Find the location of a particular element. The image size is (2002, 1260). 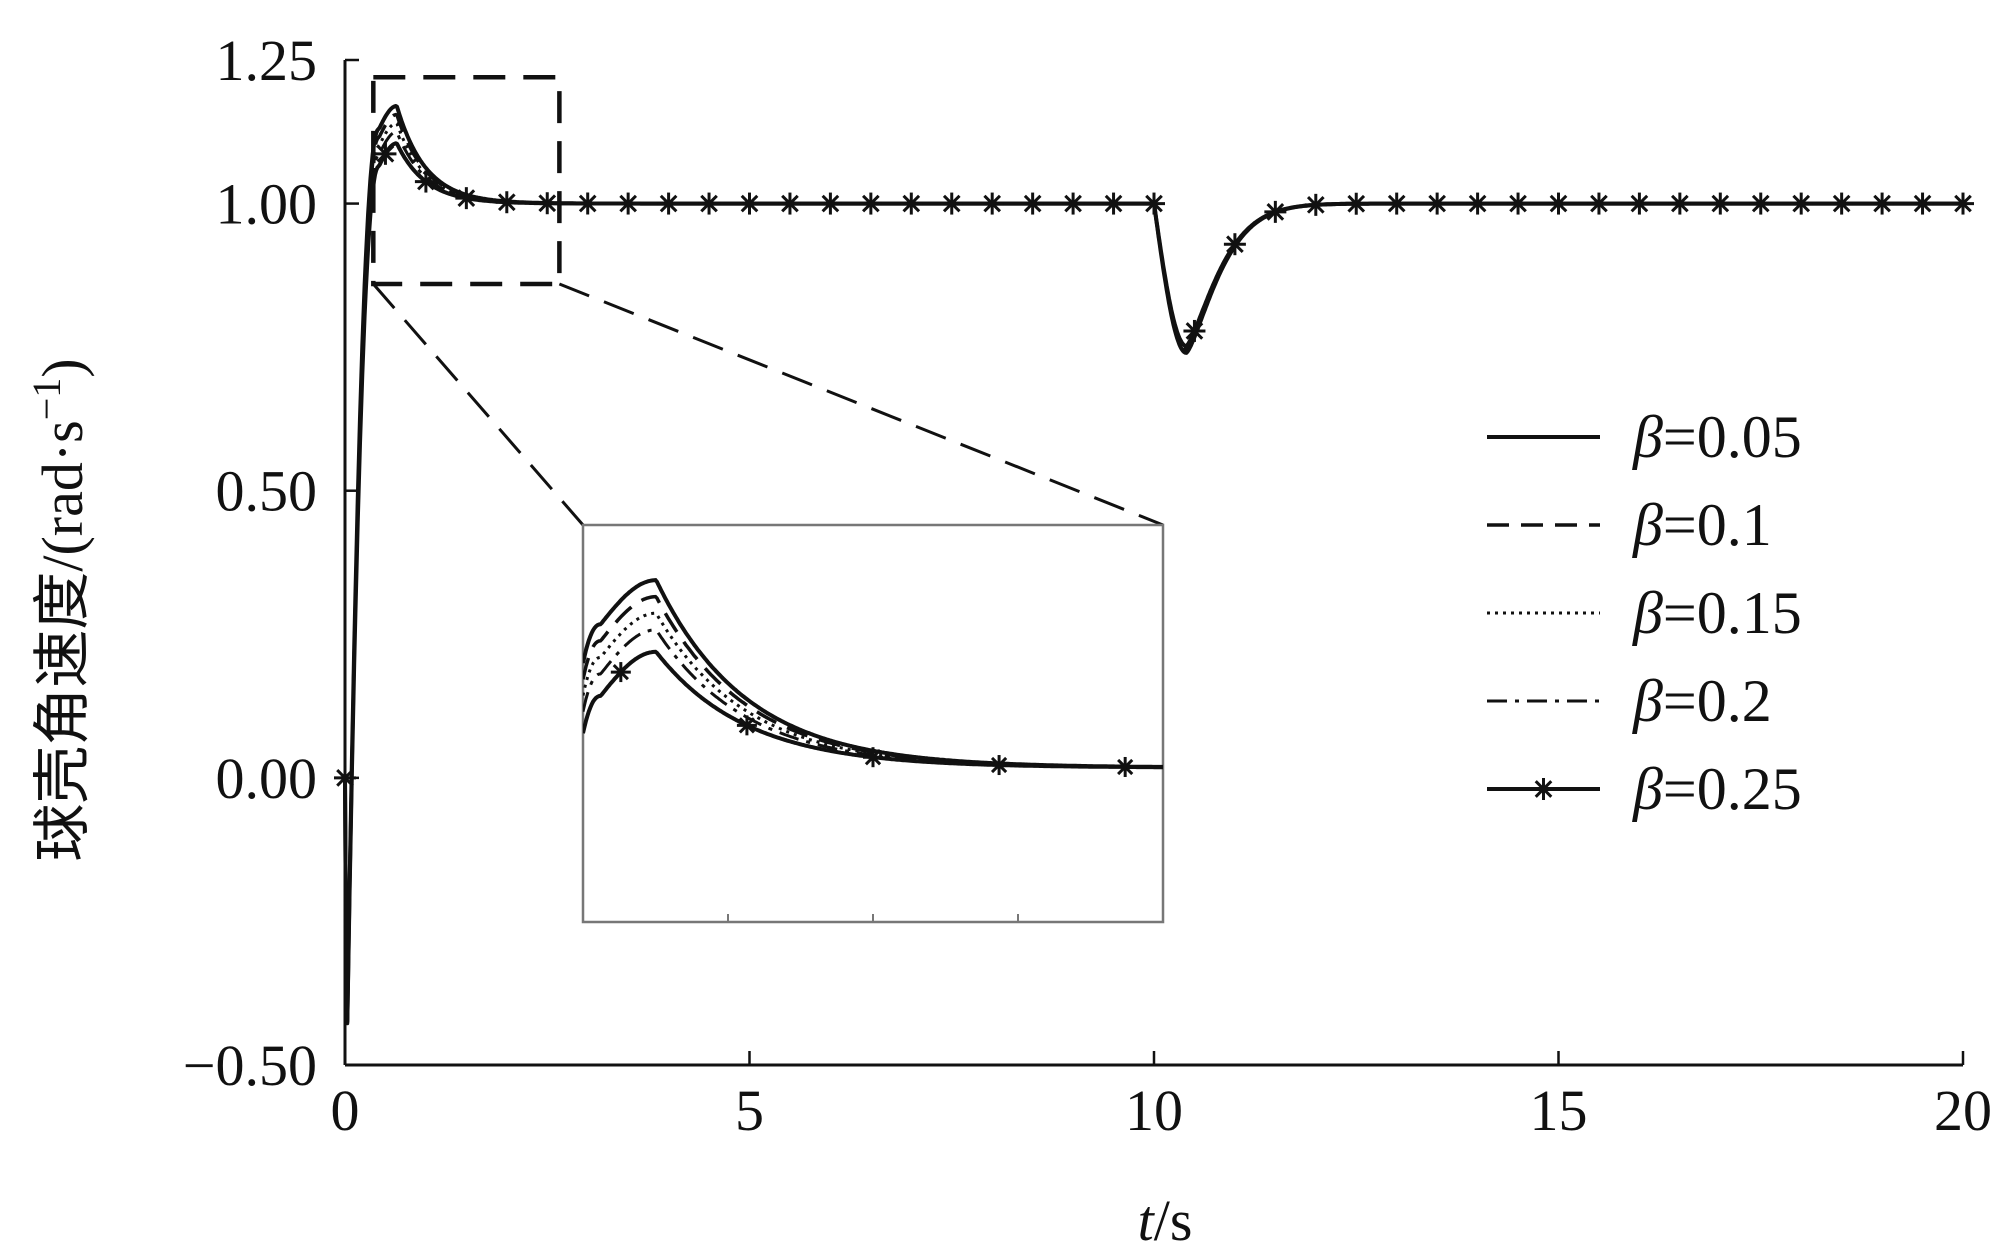

y-tick-label: 0.50 is located at coordinates (267, 491).